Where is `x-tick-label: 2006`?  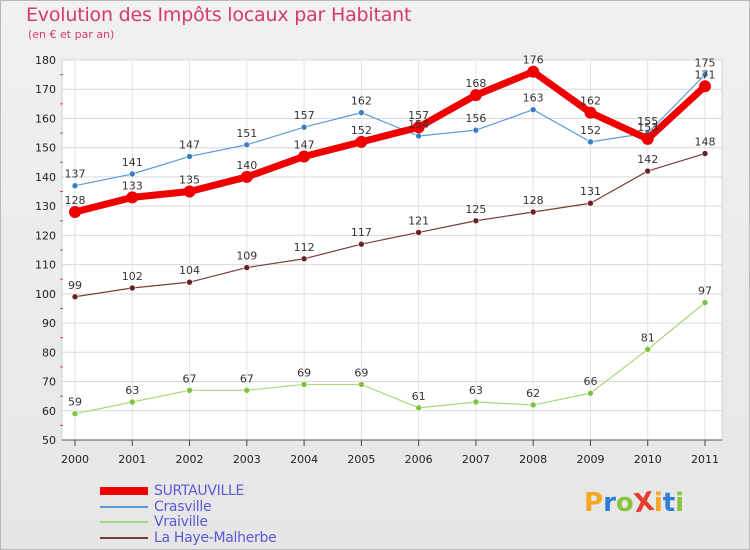
x-tick-label: 2006 is located at coordinates (419, 459).